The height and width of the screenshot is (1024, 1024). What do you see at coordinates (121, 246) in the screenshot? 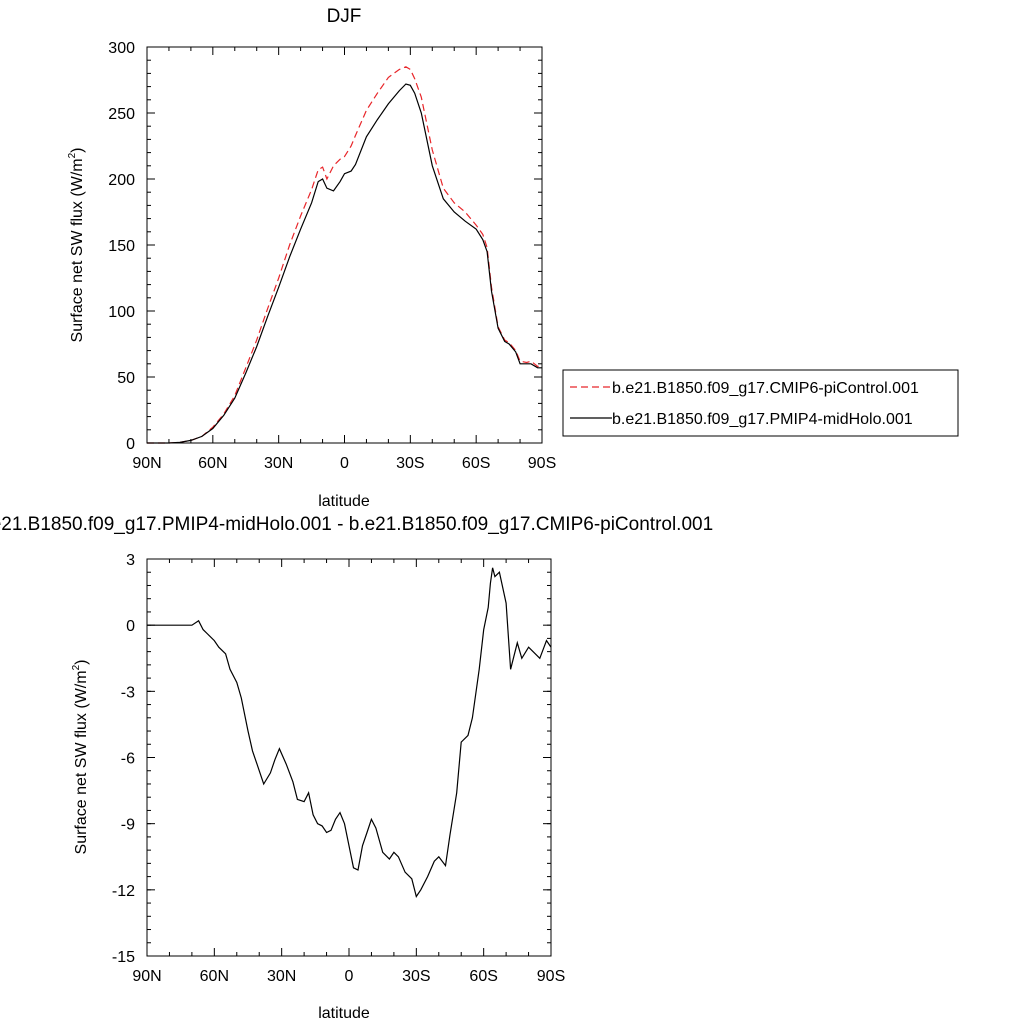
I see `y-tick-label: 150` at bounding box center [121, 246].